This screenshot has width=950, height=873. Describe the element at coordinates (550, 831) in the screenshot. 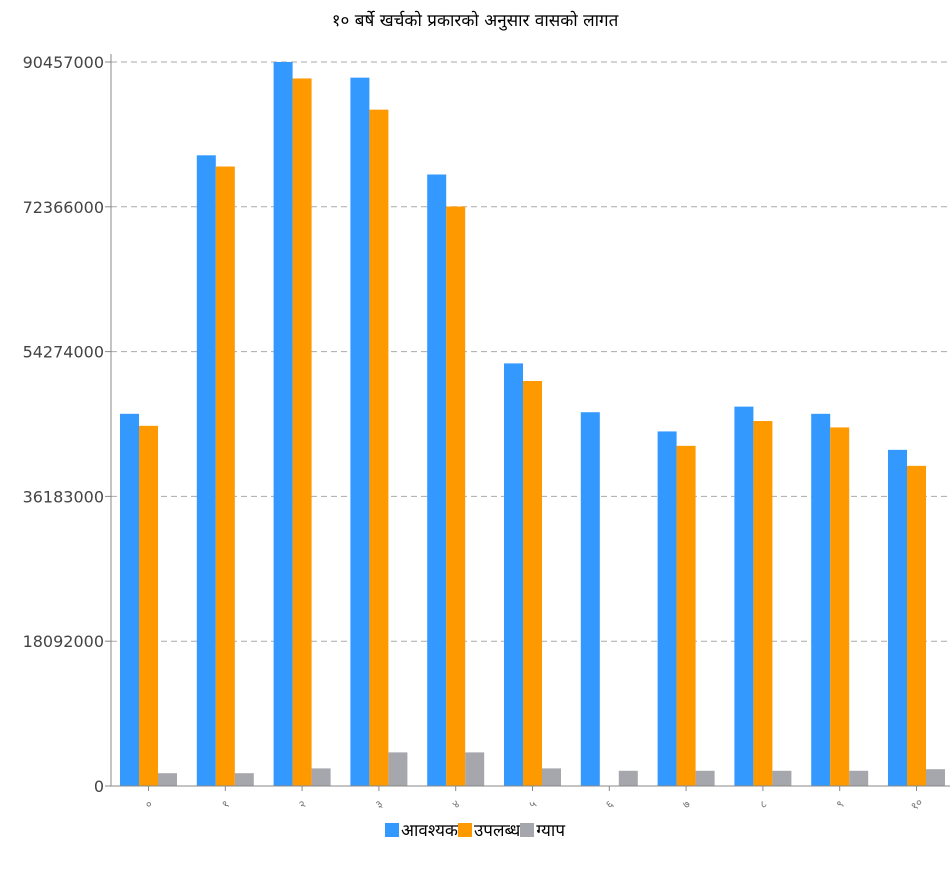

I see `legend-label: ग्याप` at that location.